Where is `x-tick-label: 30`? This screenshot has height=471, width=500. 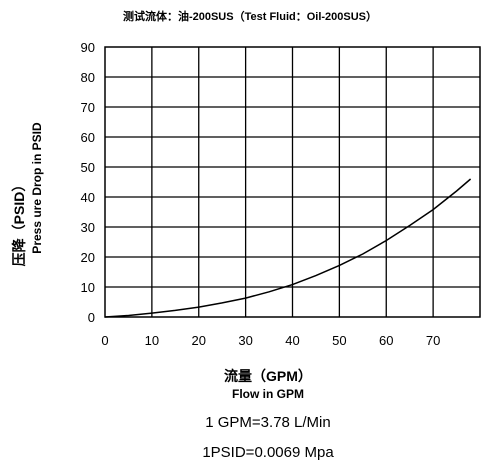
x-tick-label: 30 is located at coordinates (245, 340).